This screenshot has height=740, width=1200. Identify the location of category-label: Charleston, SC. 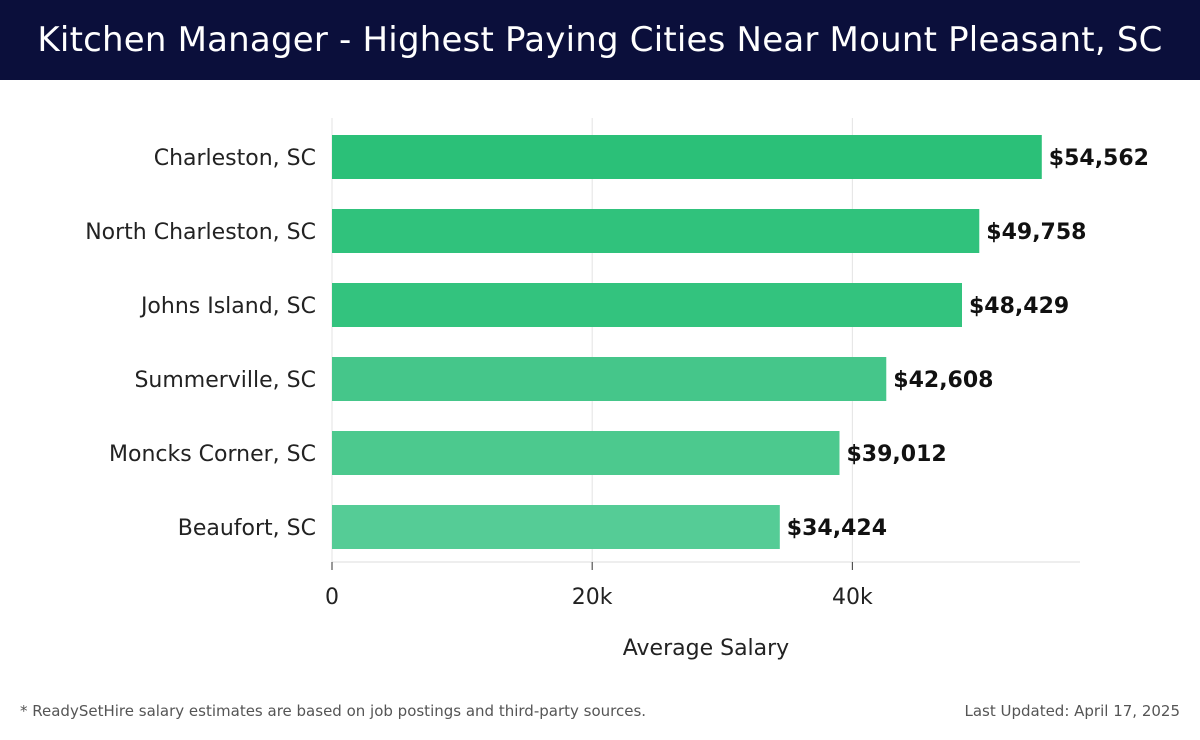
(235, 158).